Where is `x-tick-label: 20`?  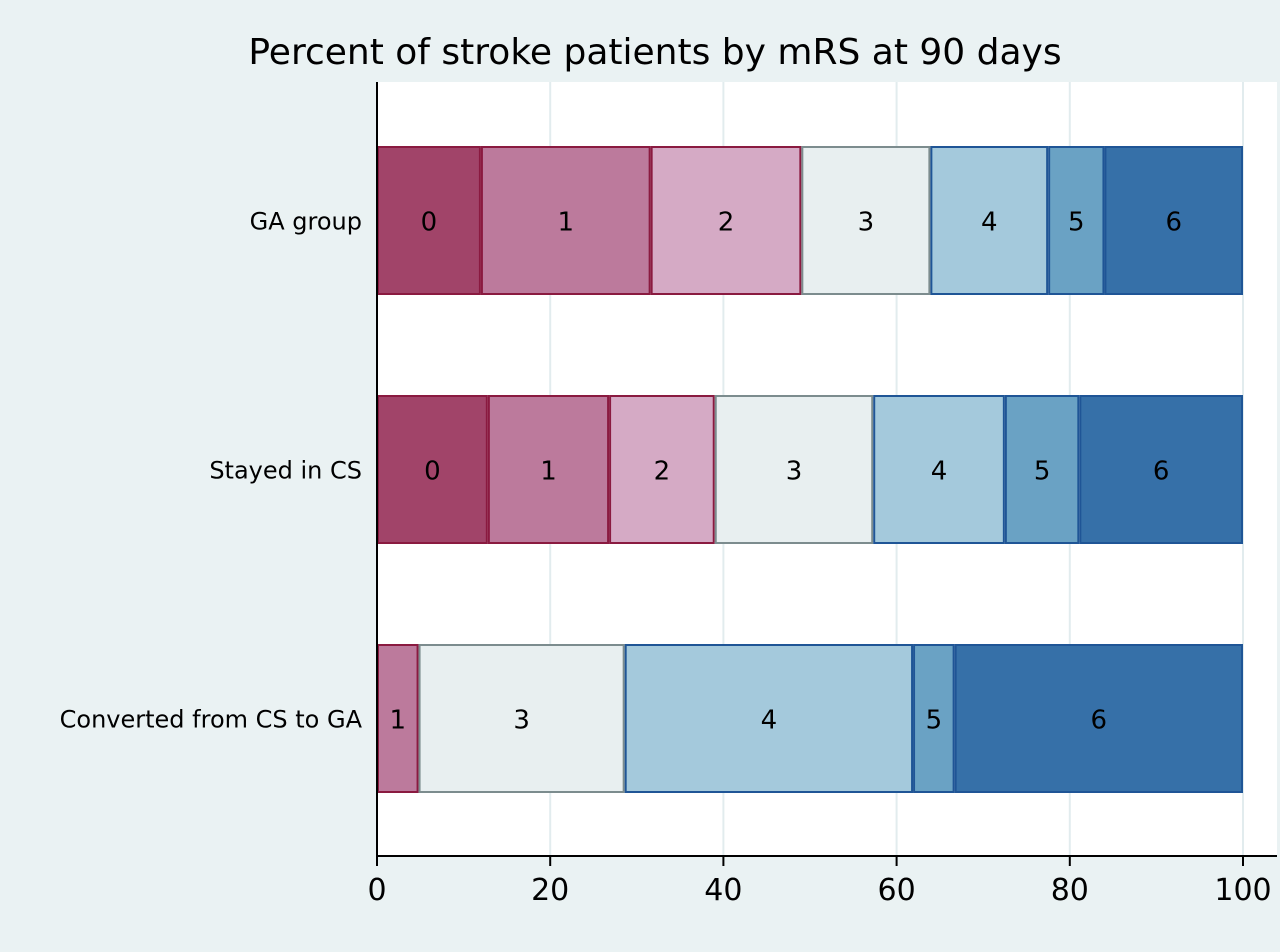
x-tick-label: 20 is located at coordinates (550, 890).